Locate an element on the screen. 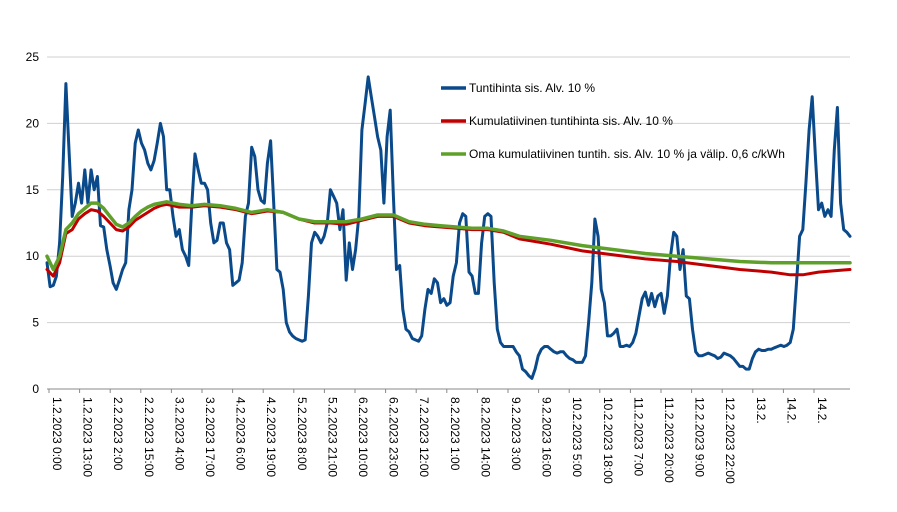 Image resolution: width=897 pixels, height=512 pixels. x-tick-label: 12.2.2023 22:00 is located at coordinates (730, 440).